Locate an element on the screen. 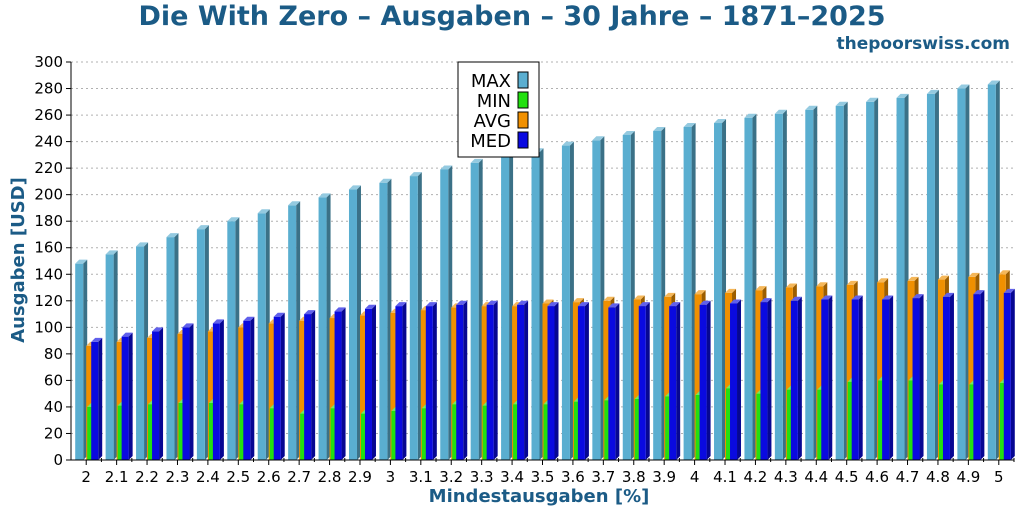  y-tick-label: 280 is located at coordinates (48, 89).